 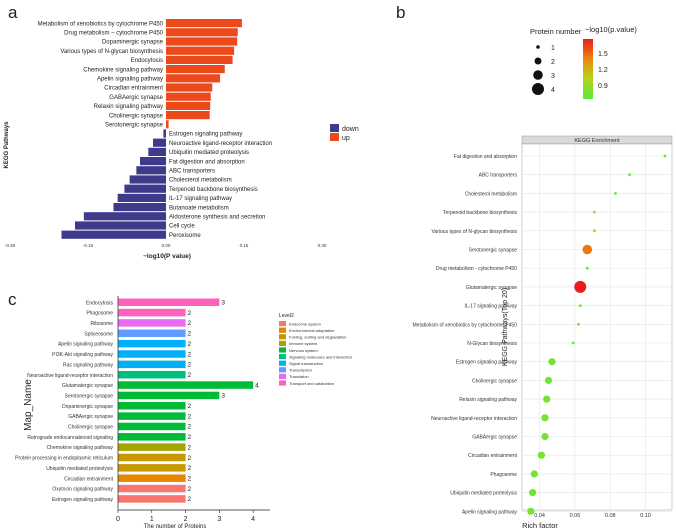 What do you see at coordinates (223, 303) in the screenshot?
I see `bar-value-label: 3` at bounding box center [223, 303].